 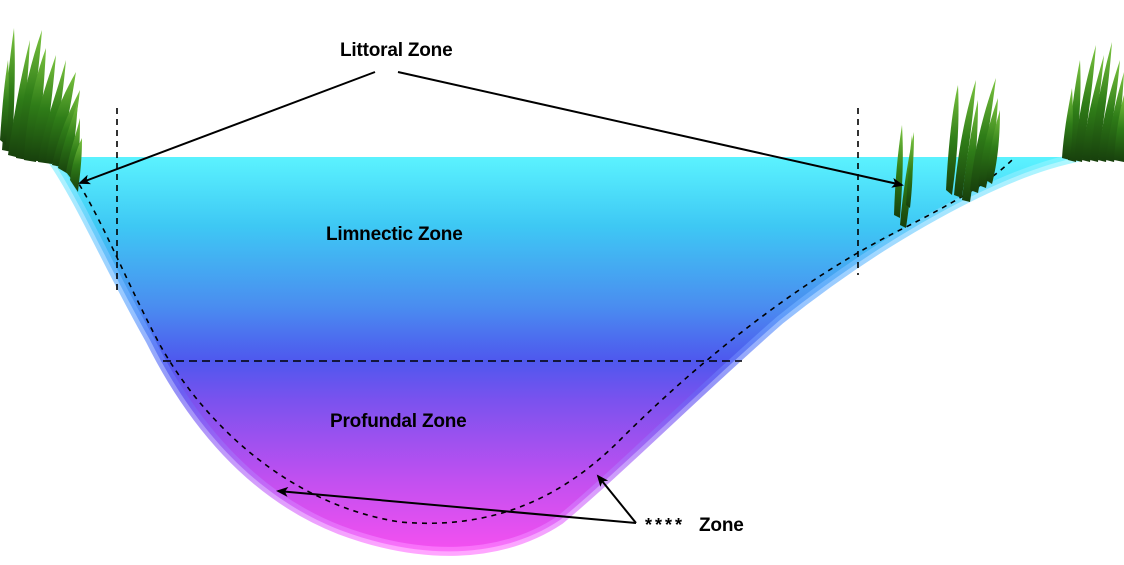 What do you see at coordinates (665, 525) in the screenshot?
I see `hidden-zone-stars: ****` at bounding box center [665, 525].